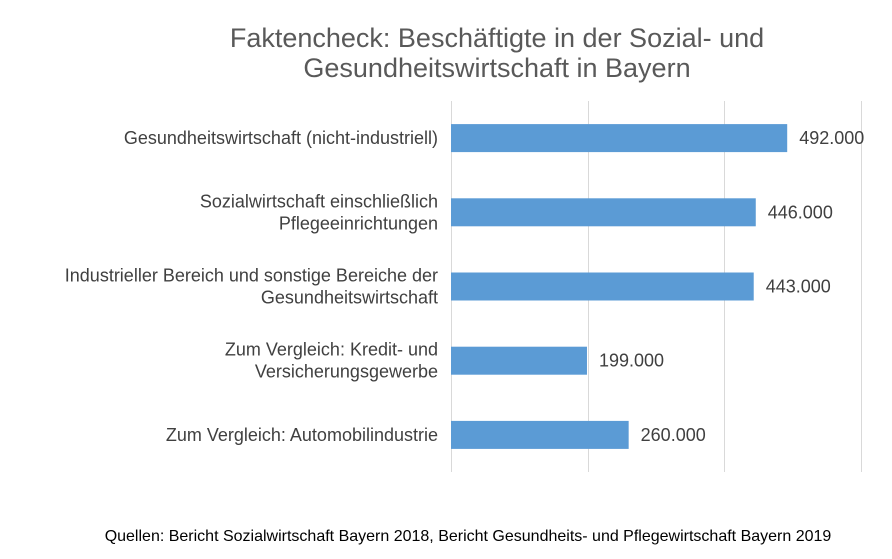 The height and width of the screenshot is (559, 892). What do you see at coordinates (319, 201) in the screenshot?
I see `category-label: Sozialwirtschaft einschließlich` at bounding box center [319, 201].